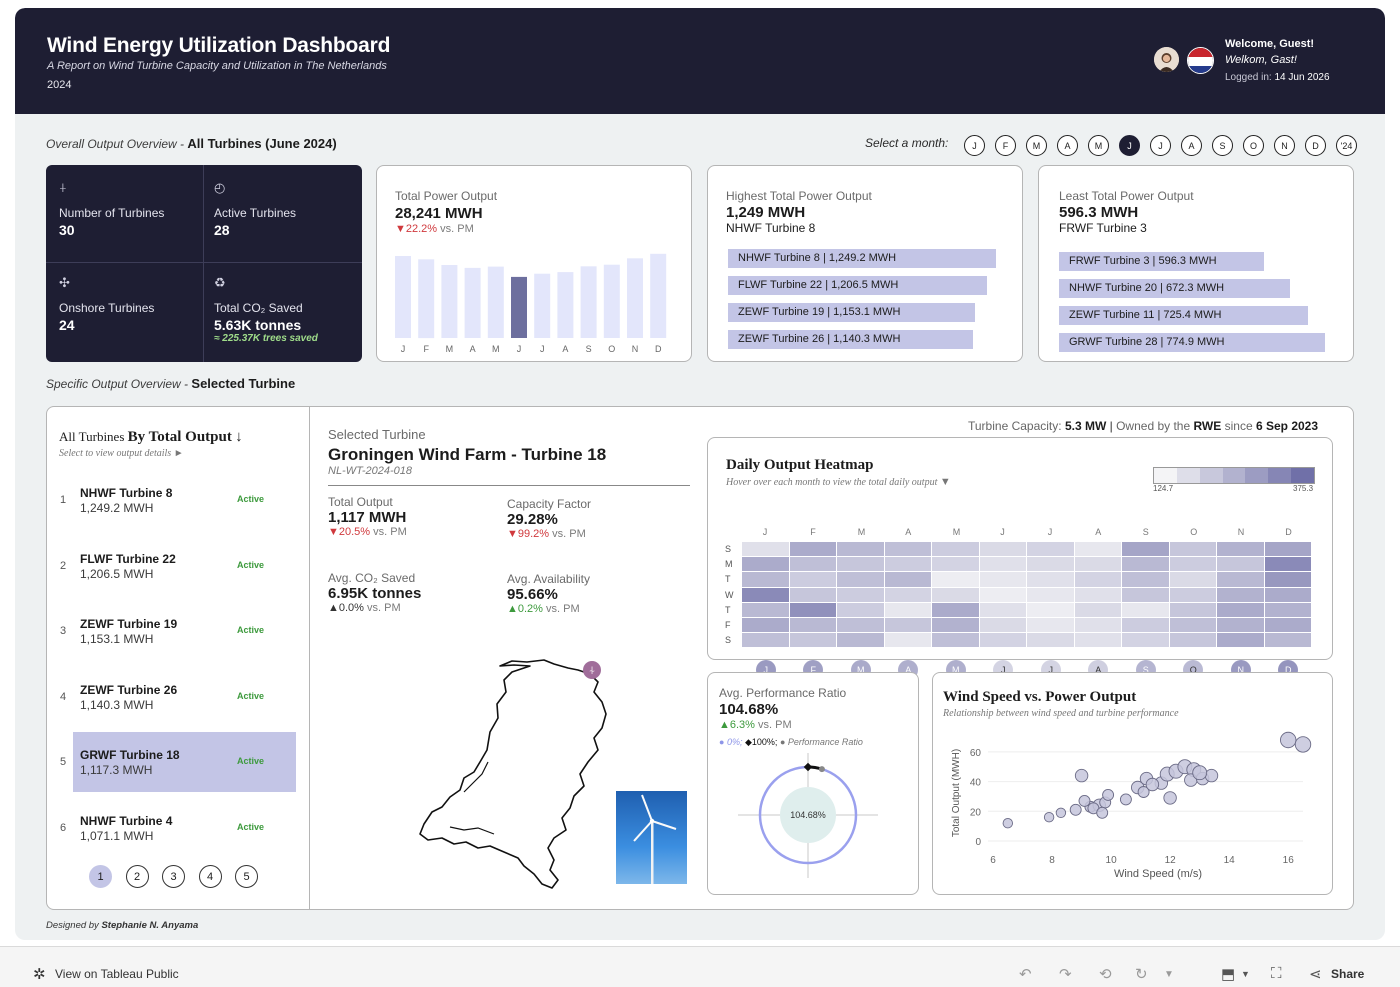 This screenshot has height=987, width=1400. What do you see at coordinates (246, 876) in the screenshot?
I see `page-button: 5` at bounding box center [246, 876].